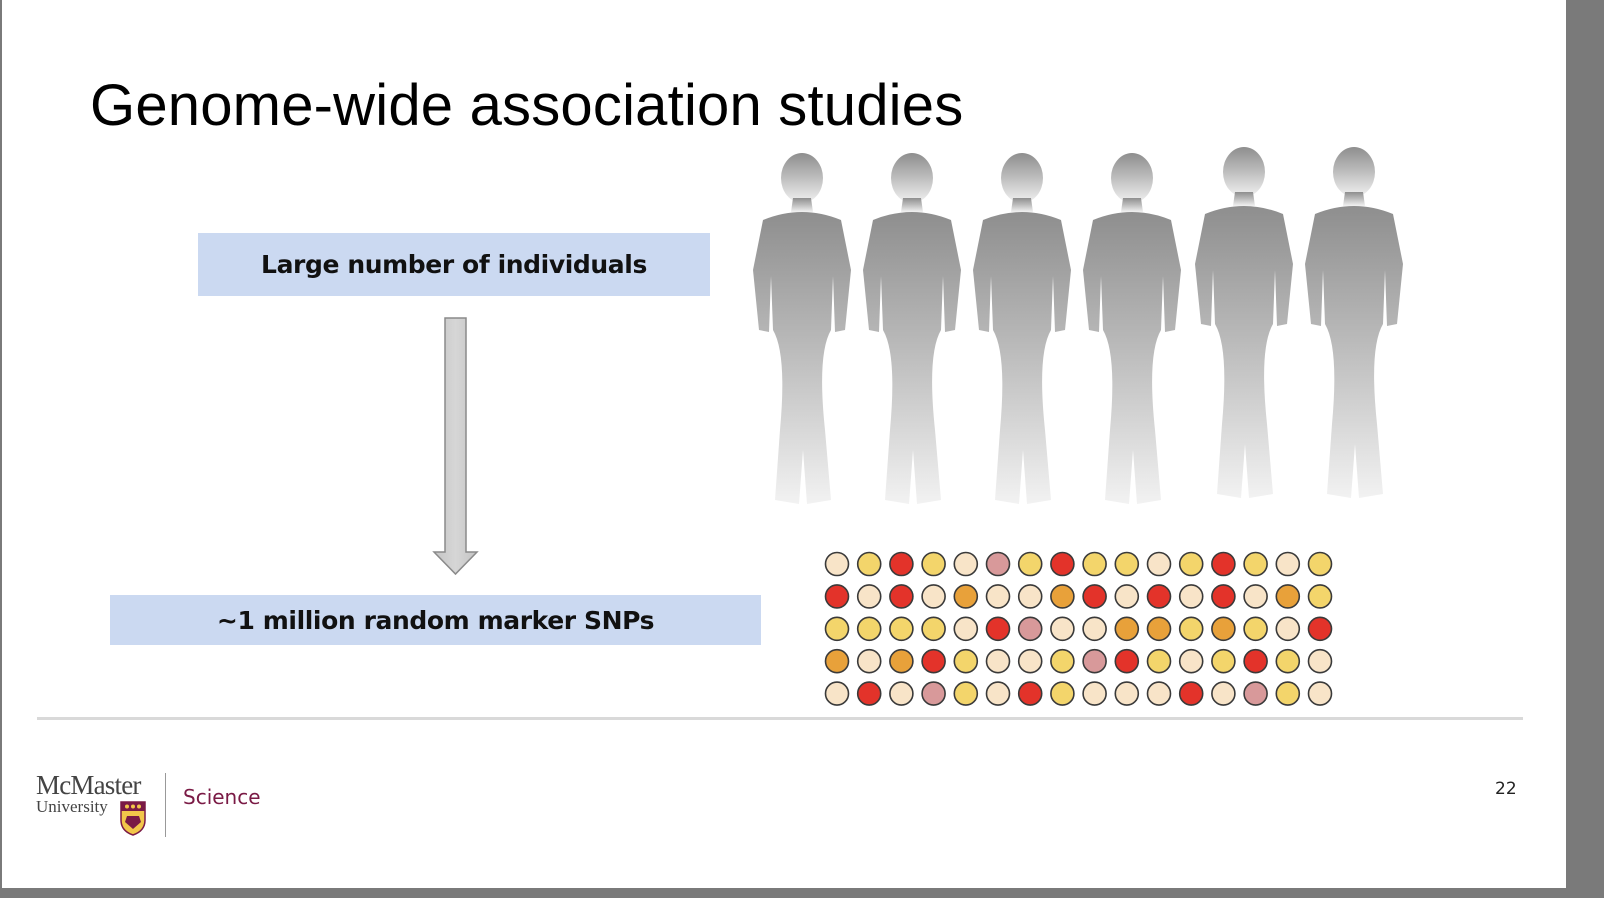 This screenshot has width=1604, height=898. I want to click on slide-title: Genome-wide association studies, so click(527, 105).